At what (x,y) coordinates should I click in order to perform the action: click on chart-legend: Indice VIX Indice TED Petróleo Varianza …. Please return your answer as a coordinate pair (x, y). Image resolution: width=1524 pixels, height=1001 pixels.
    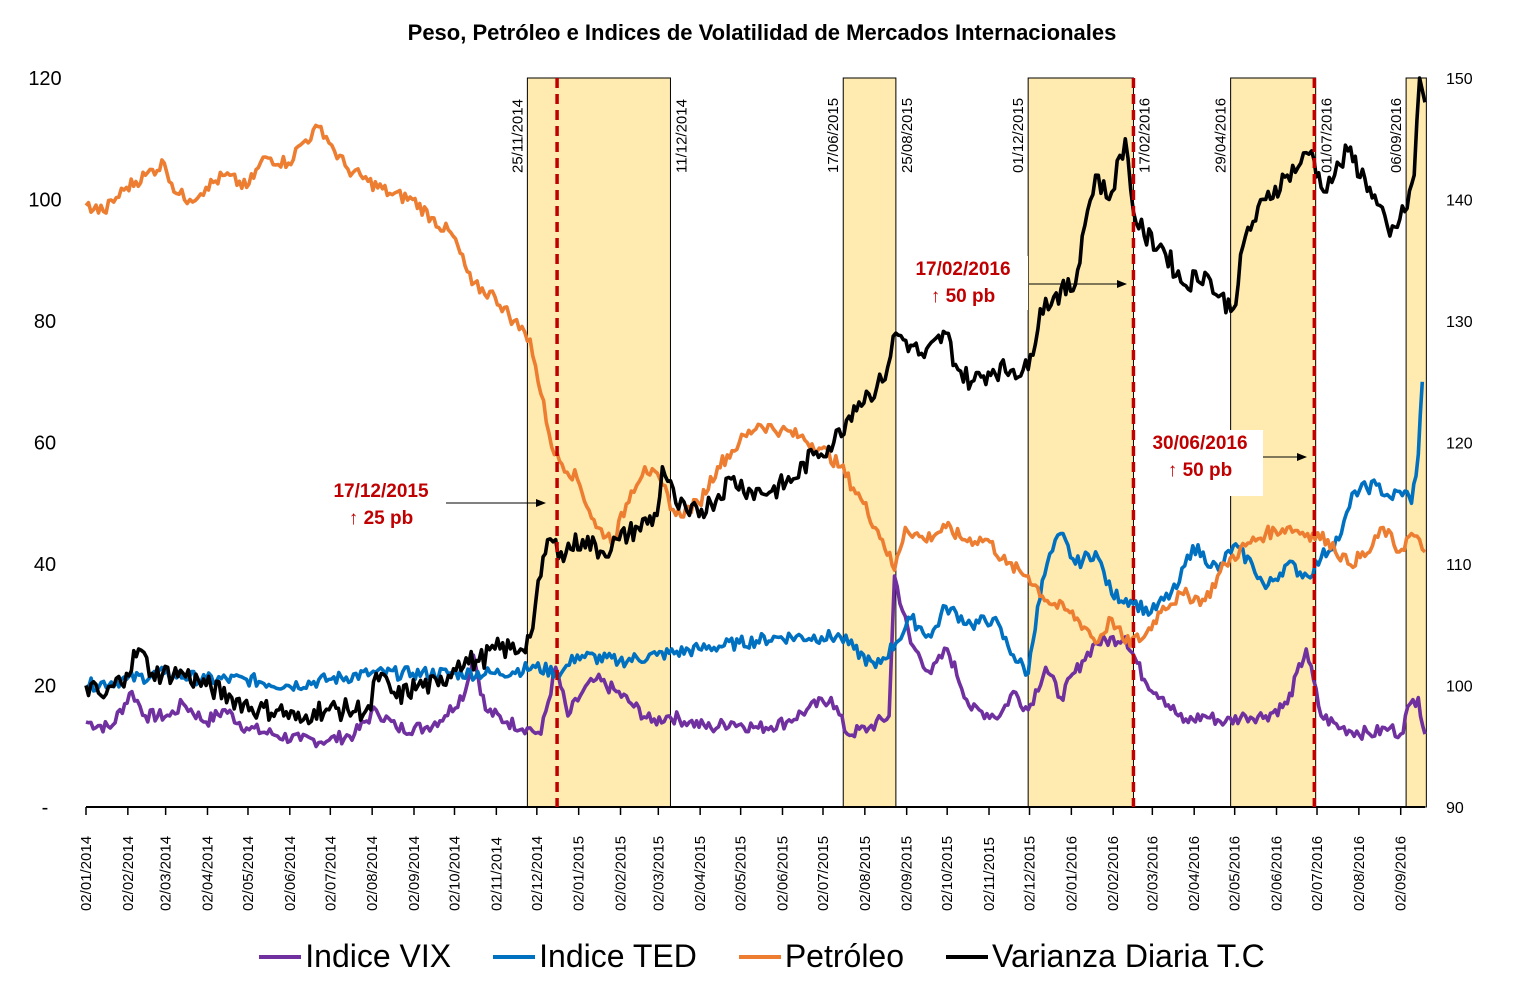
    Looking at the image, I should click on (762, 956).